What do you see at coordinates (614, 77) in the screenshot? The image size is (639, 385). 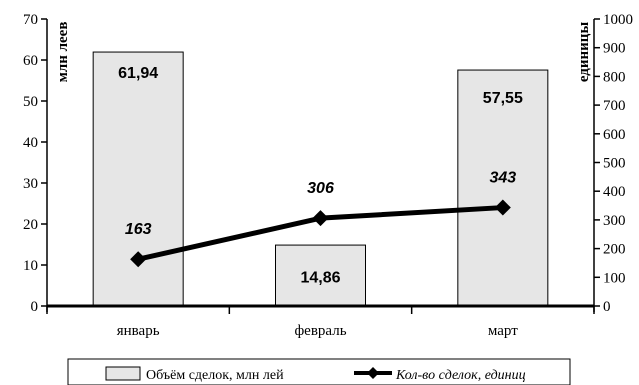 I see `y-tick-label-right: 800` at bounding box center [614, 77].